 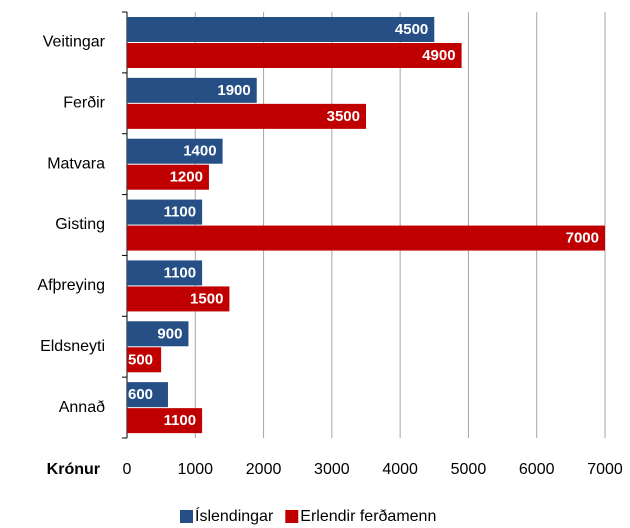 What do you see at coordinates (332, 469) in the screenshot?
I see `x-tick-label: 3000` at bounding box center [332, 469].